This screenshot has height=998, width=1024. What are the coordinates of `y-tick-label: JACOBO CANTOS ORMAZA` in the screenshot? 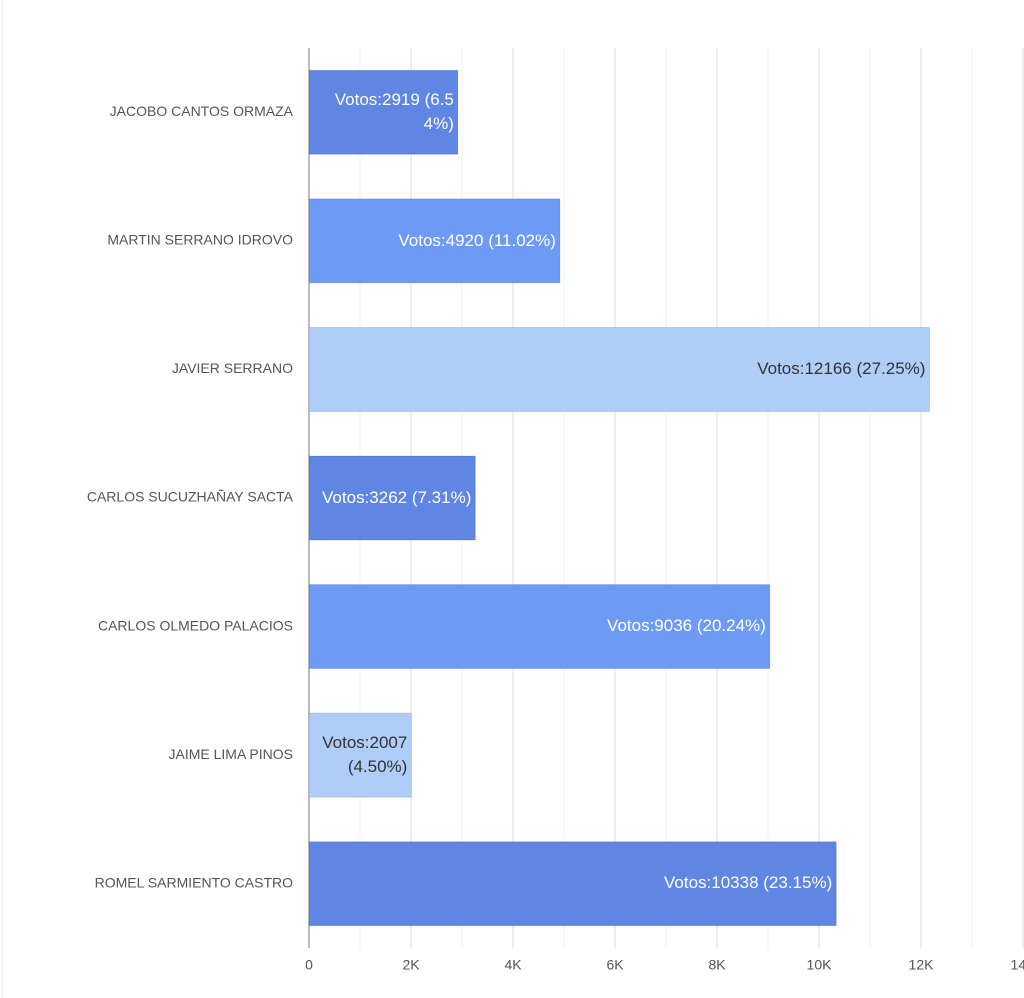 It's located at (202, 111).